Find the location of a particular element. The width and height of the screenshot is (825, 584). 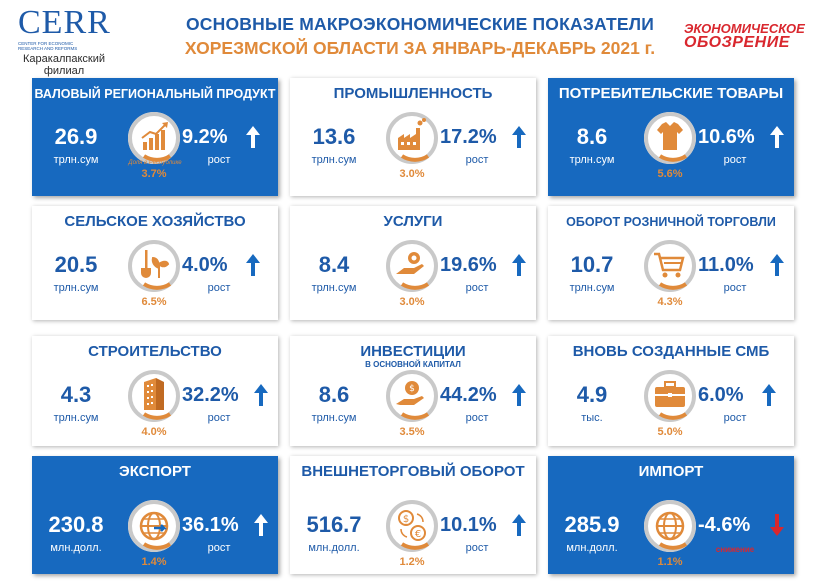

indicator-card: ЭКСПОРТ 230.8 млн.долл. 1.4% 36.1% рост is located at coordinates (155, 515).